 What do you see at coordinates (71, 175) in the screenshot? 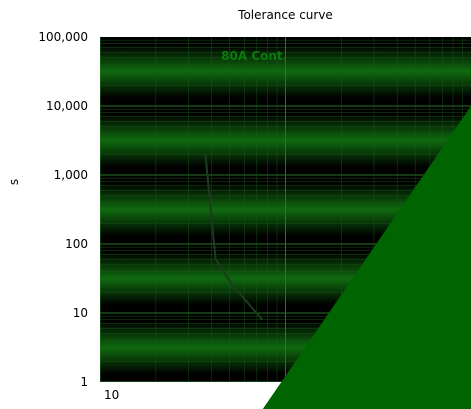
I see `y-tick-label: 1,000` at bounding box center [71, 175].